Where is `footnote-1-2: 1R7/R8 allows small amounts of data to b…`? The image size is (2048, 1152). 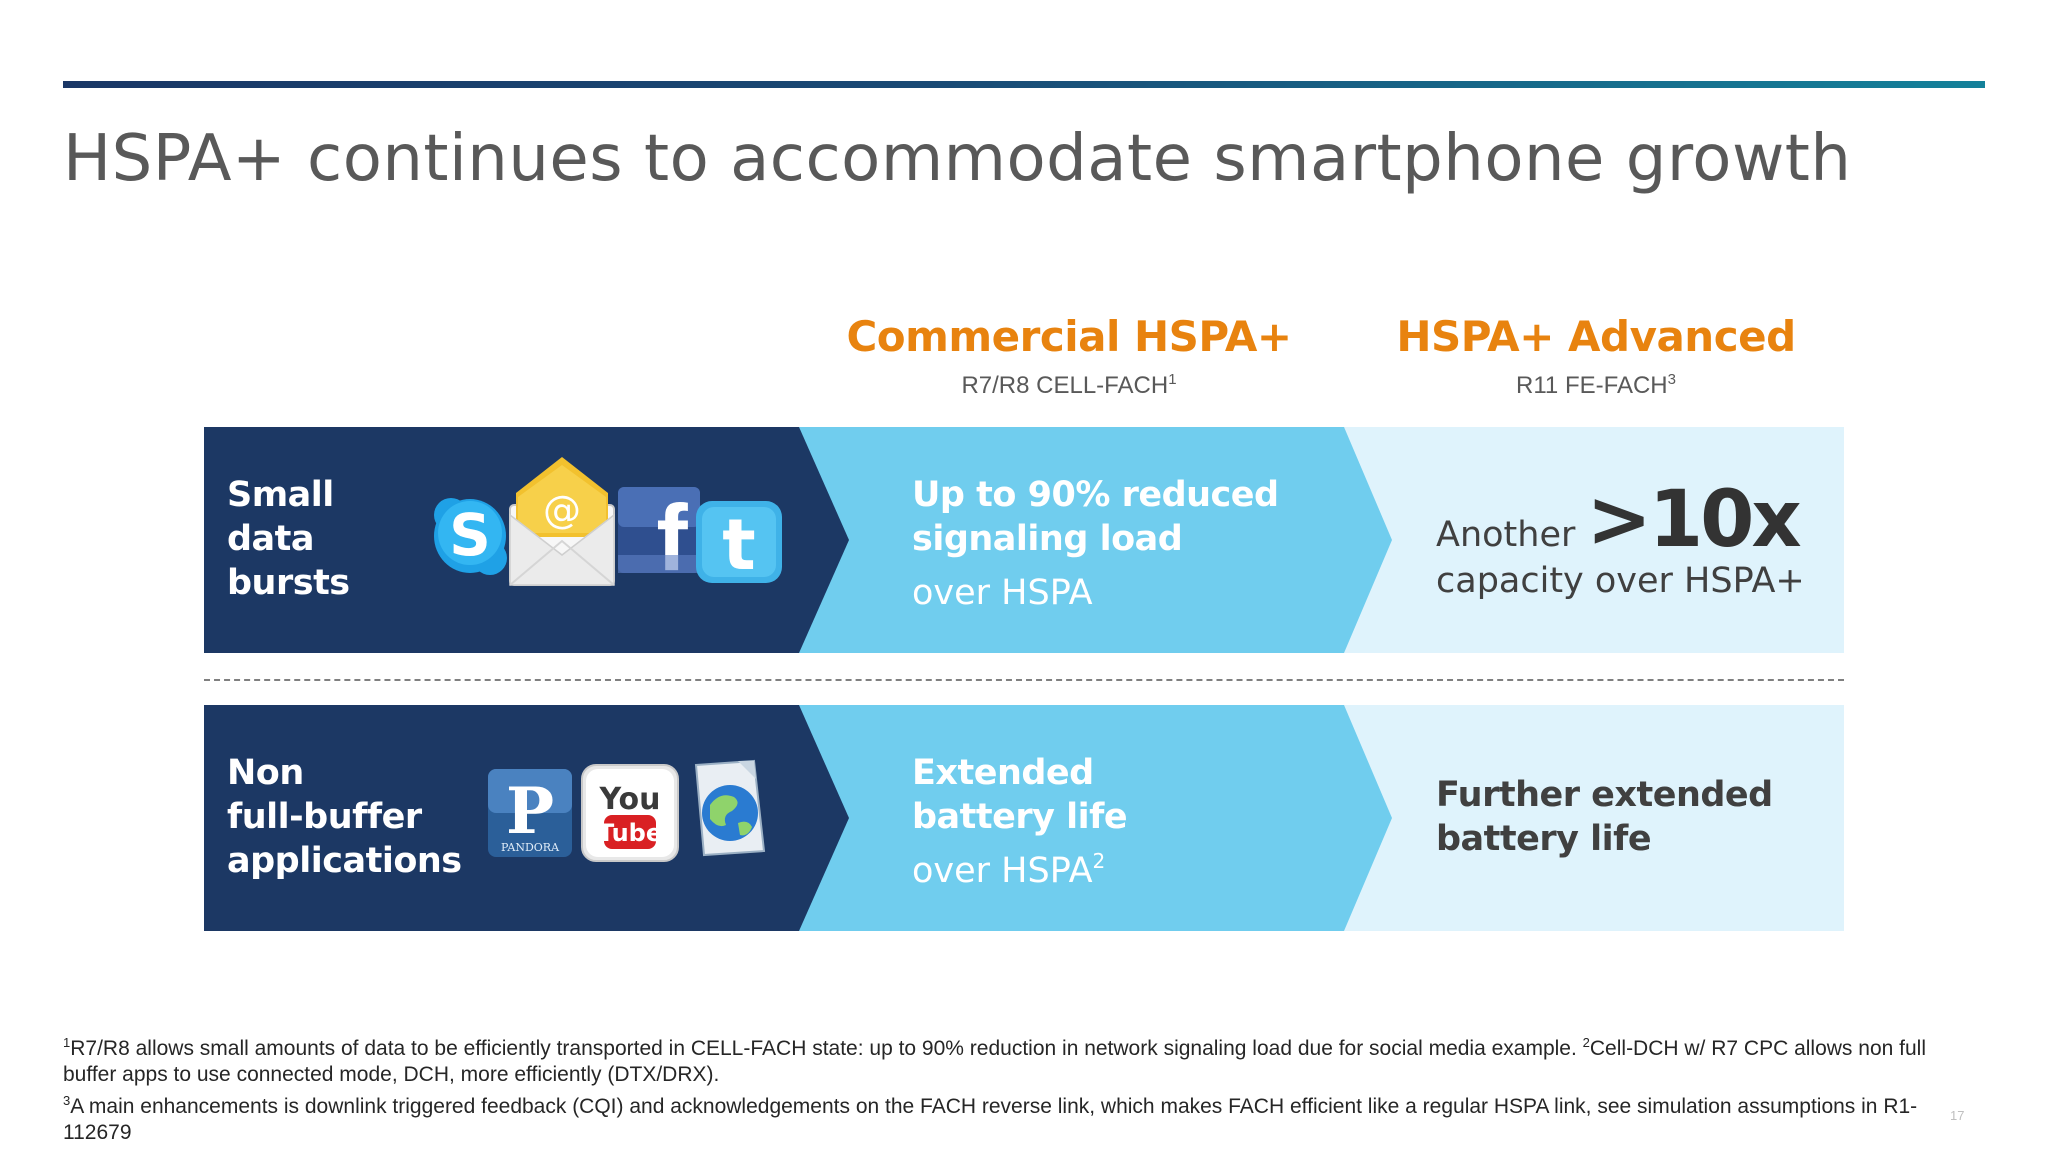
footnote-1-2: 1R7/R8 allows small amounts of data to b… is located at coordinates (994, 1060).